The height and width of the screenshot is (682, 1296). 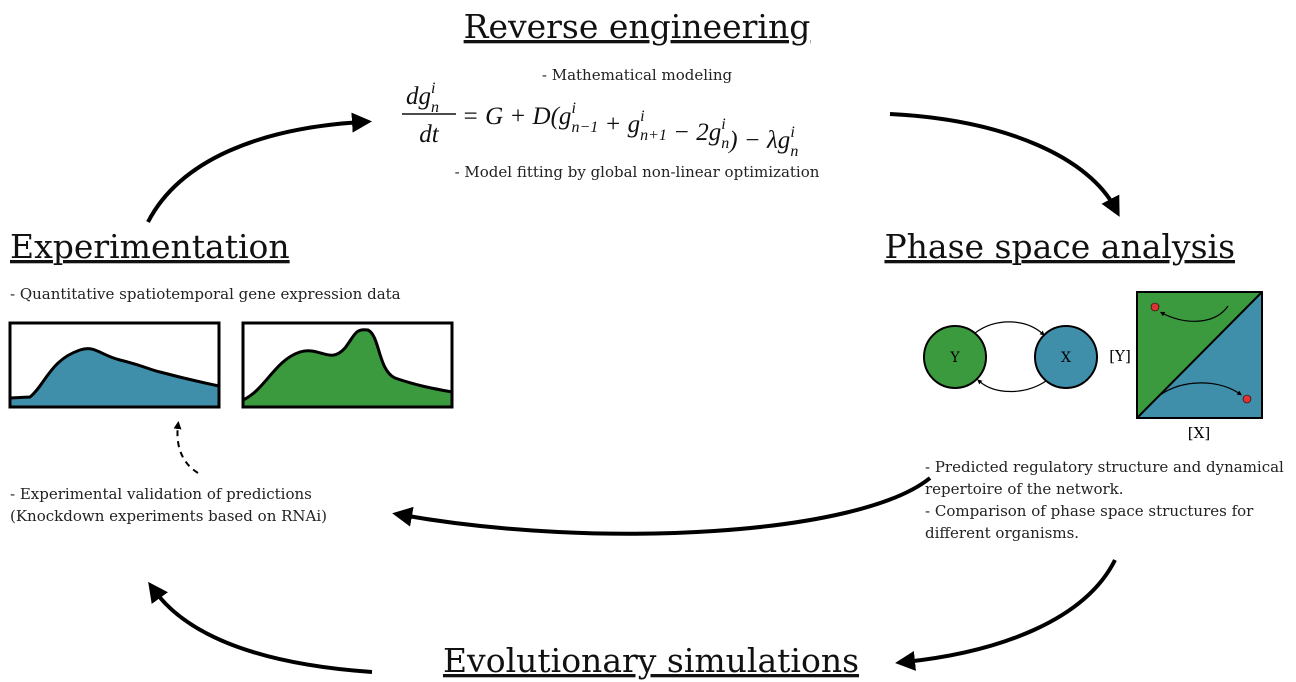 What do you see at coordinates (516, 116) in the screenshot?
I see `eq-base: = G + D(g` at bounding box center [516, 116].